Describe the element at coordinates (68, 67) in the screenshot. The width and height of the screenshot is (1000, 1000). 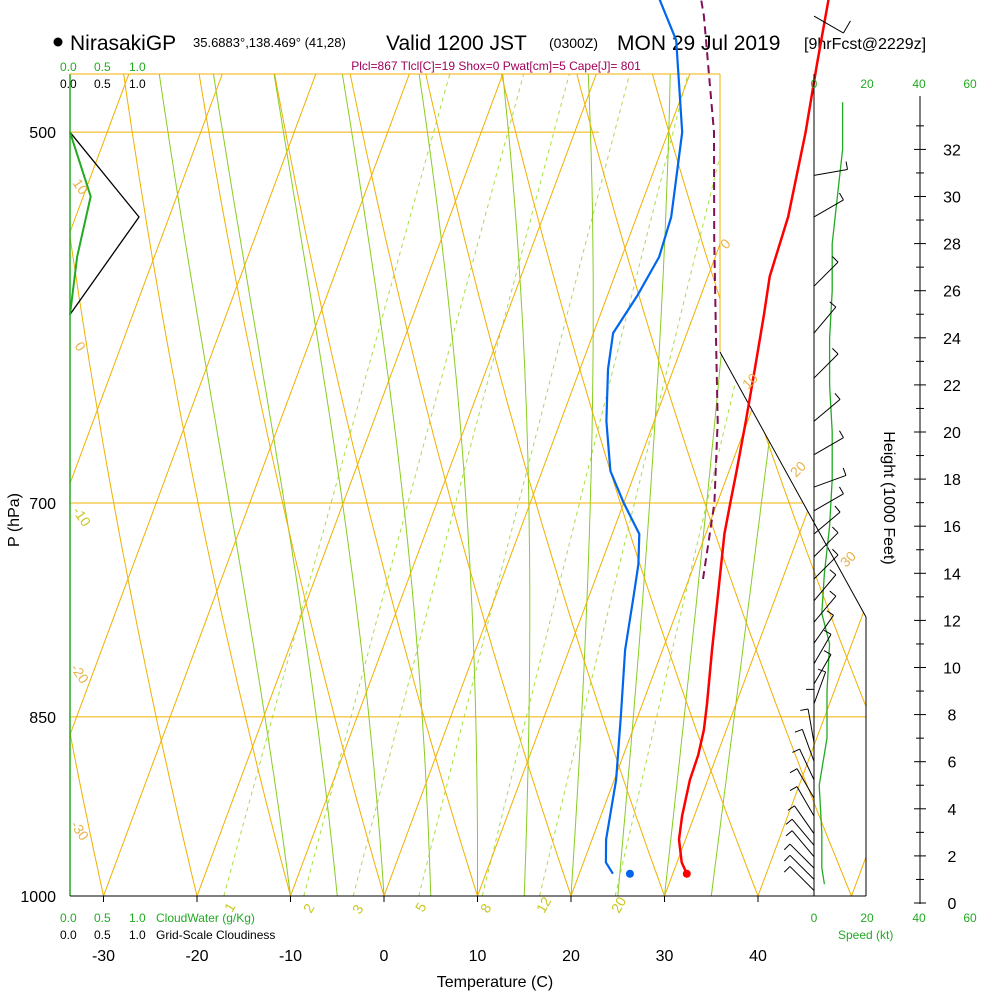
I see `top-cloud-tick: 0.0` at that location.